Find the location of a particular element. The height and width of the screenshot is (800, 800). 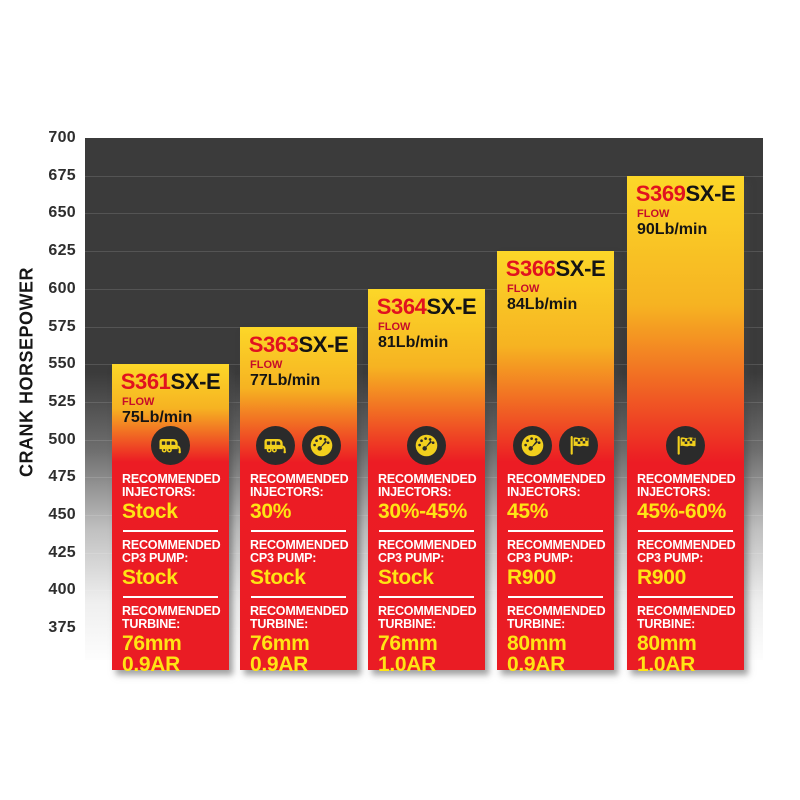

y-tick-650: 650 is located at coordinates (62, 213).